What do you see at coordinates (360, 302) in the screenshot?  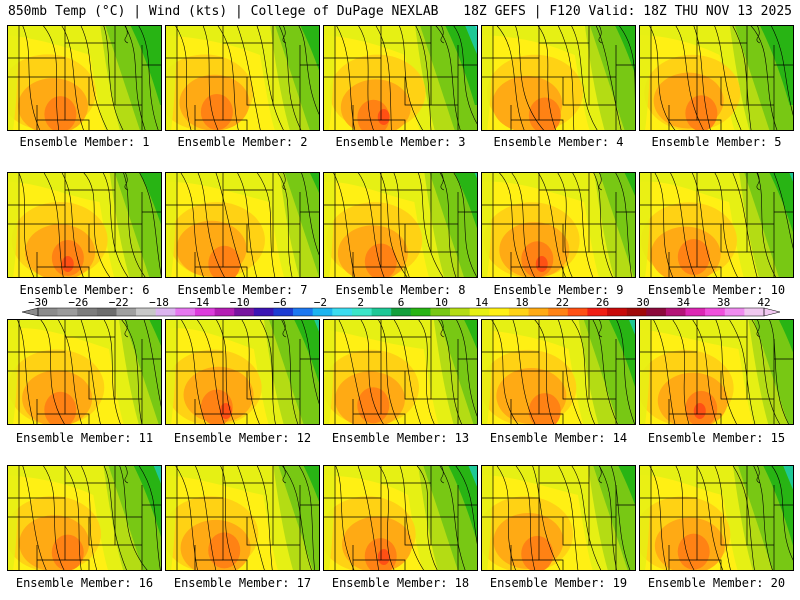 I see `colorbar-tick-label: 2` at bounding box center [360, 302].